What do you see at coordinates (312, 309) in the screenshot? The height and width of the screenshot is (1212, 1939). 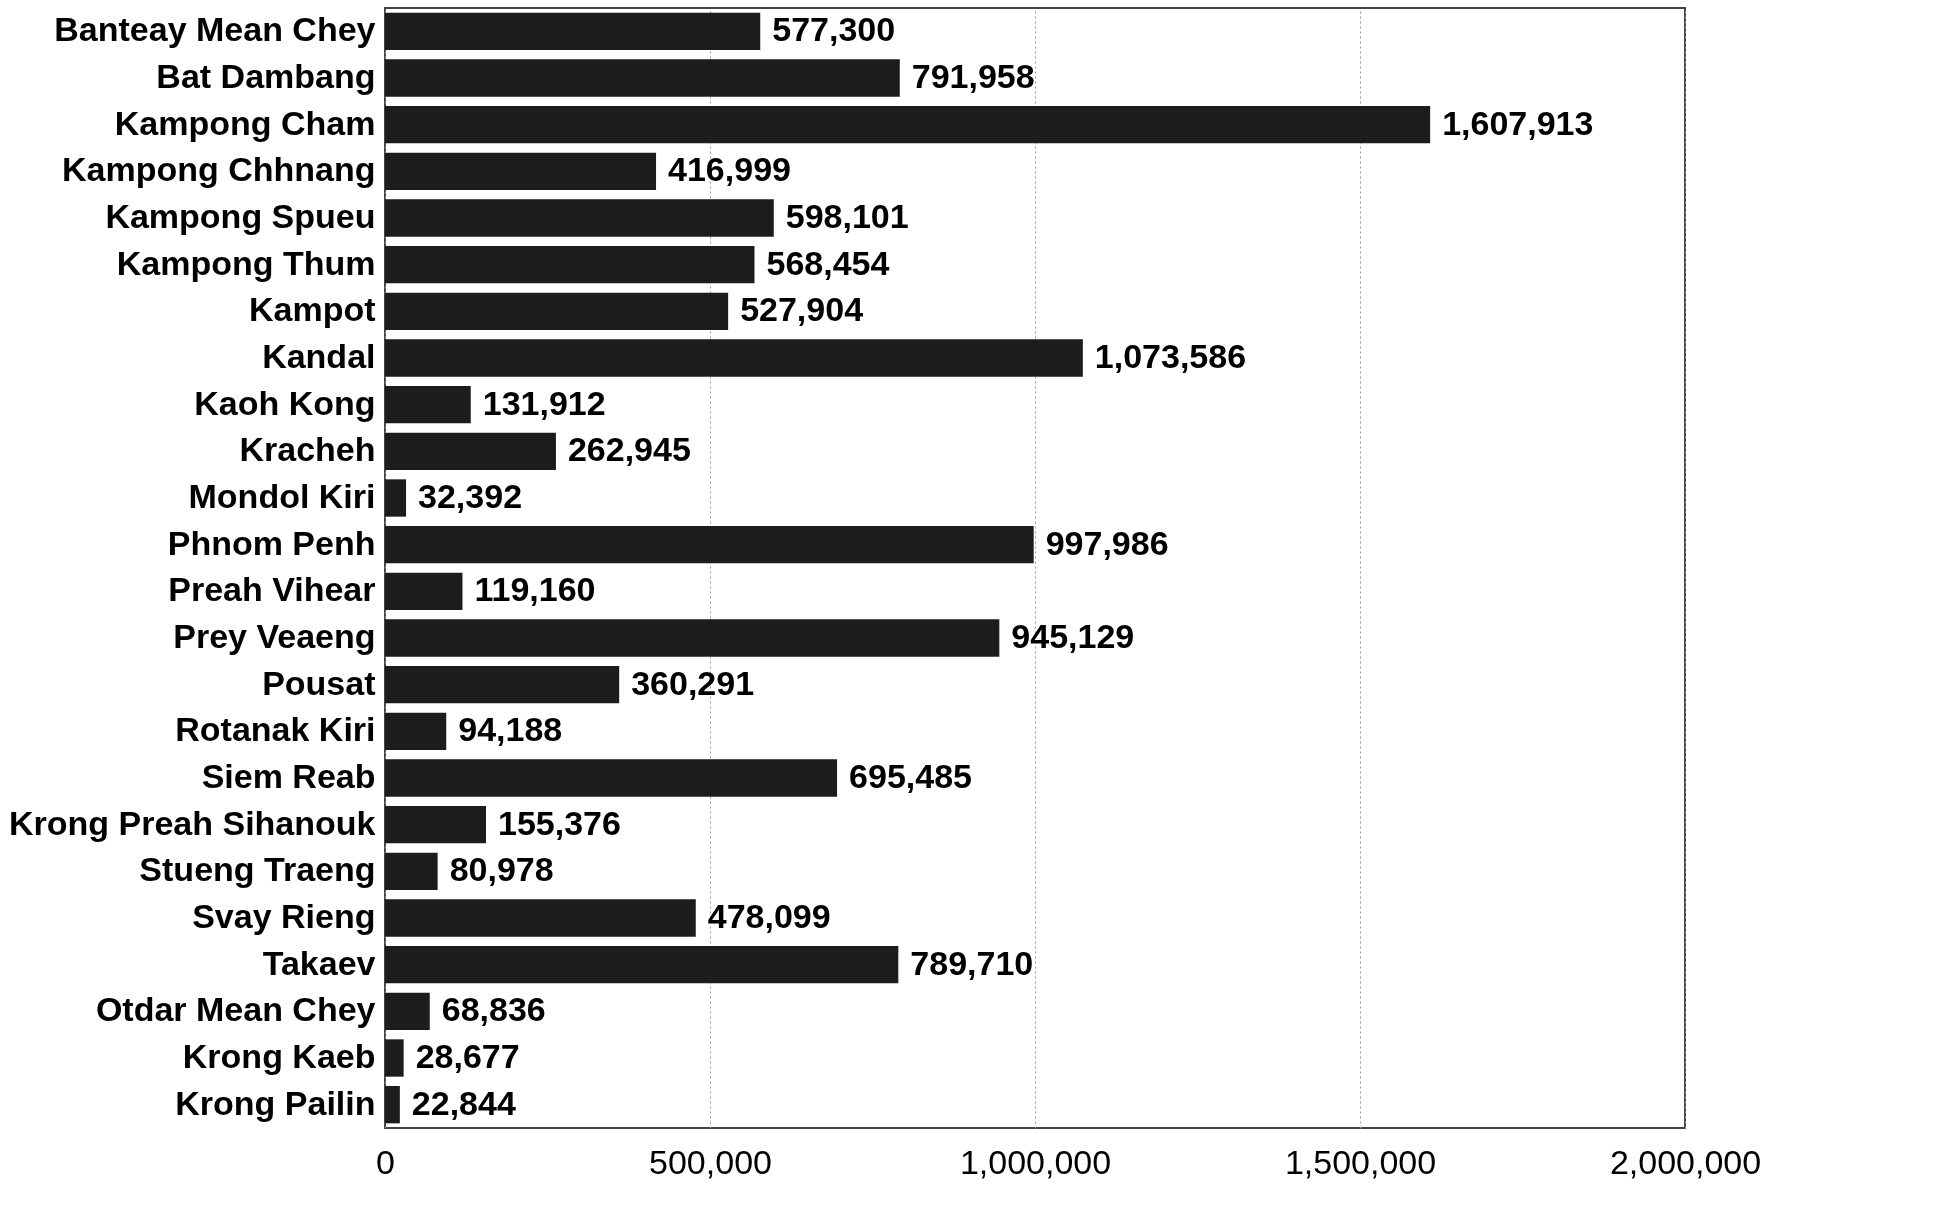 I see `y-tick-label: Kampot` at bounding box center [312, 309].